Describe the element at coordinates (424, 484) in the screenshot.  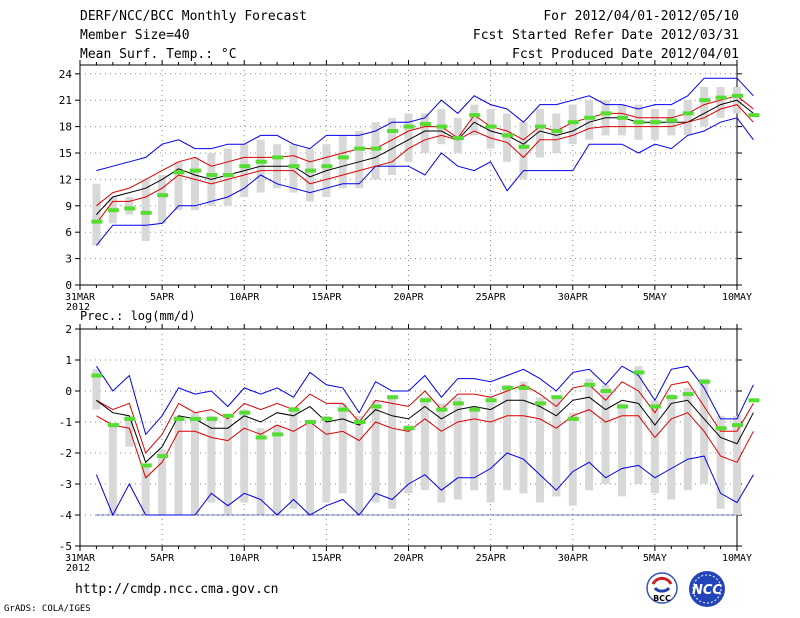
I see `prec-series-min` at that location.